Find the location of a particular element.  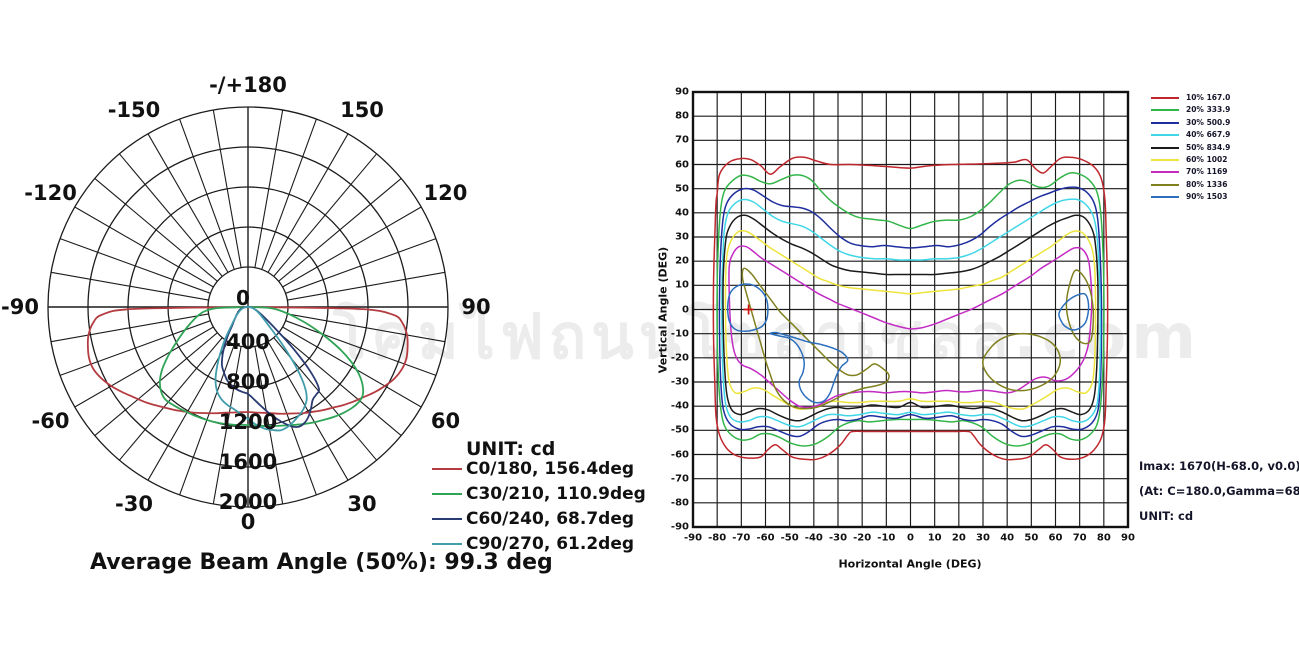

iso-x-tick--30: -30 is located at coordinates (838, 538).